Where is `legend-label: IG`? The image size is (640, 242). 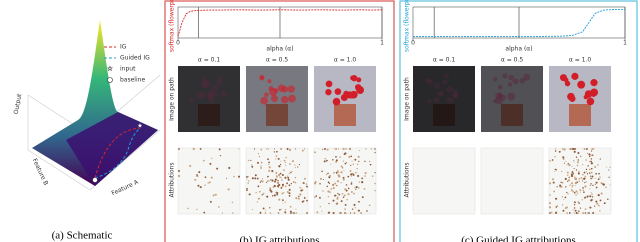
legend-label: IG is located at coordinates (123, 47).